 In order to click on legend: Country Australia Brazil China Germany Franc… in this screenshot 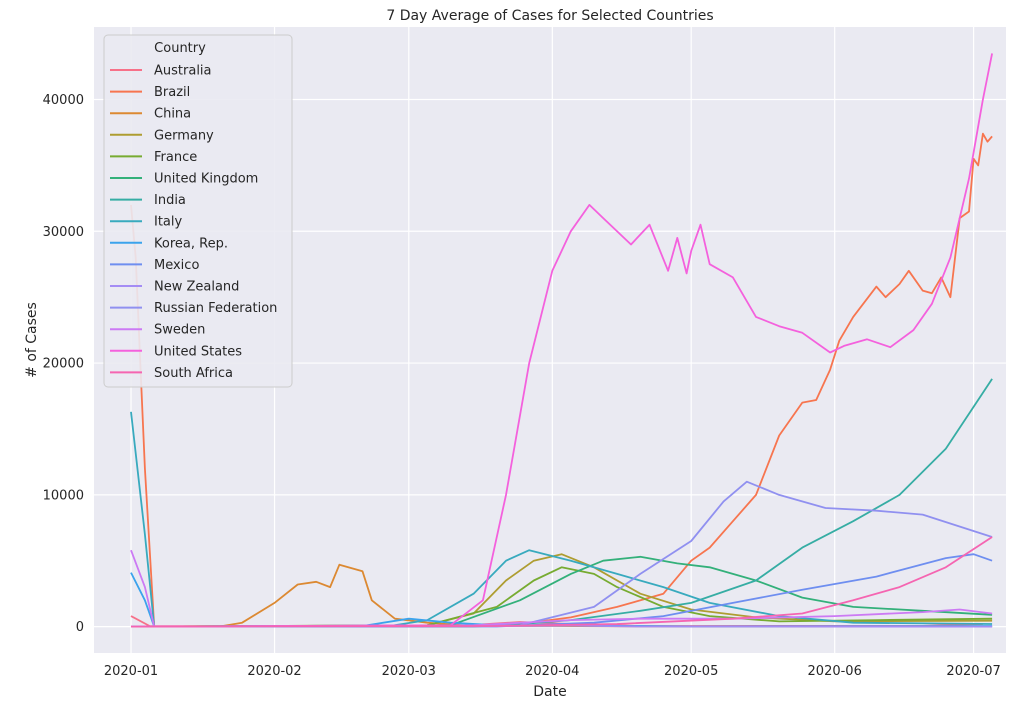, I will do `click(198, 211)`.